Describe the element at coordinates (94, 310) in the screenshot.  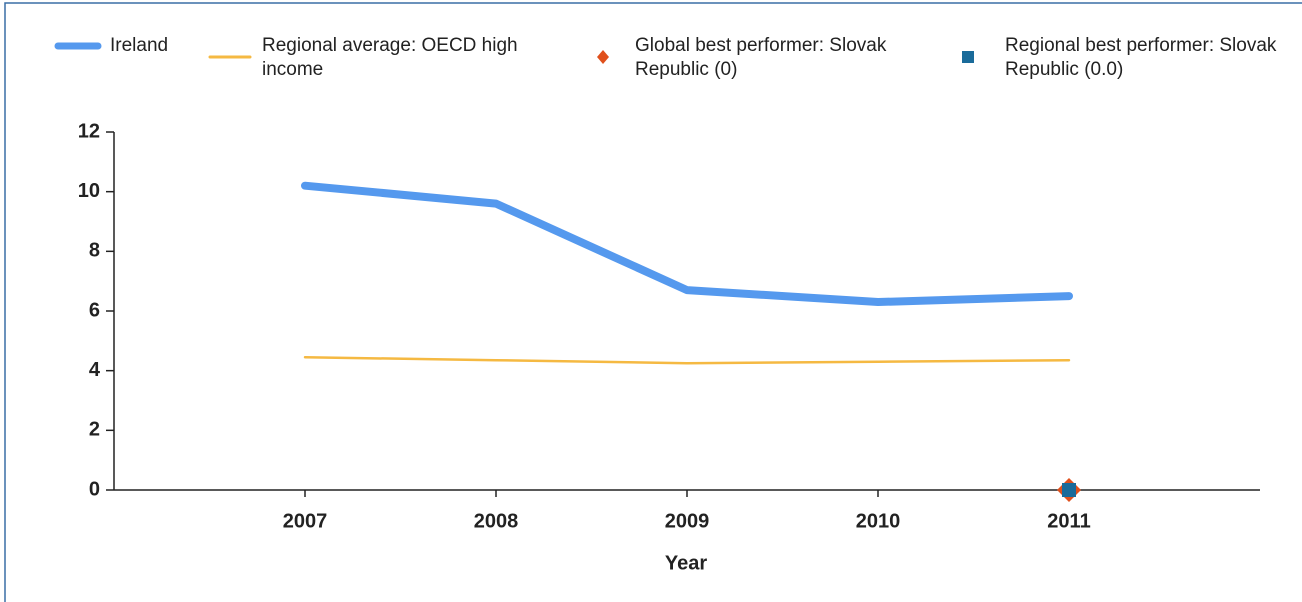
I see `y-tick-label: 6` at that location.